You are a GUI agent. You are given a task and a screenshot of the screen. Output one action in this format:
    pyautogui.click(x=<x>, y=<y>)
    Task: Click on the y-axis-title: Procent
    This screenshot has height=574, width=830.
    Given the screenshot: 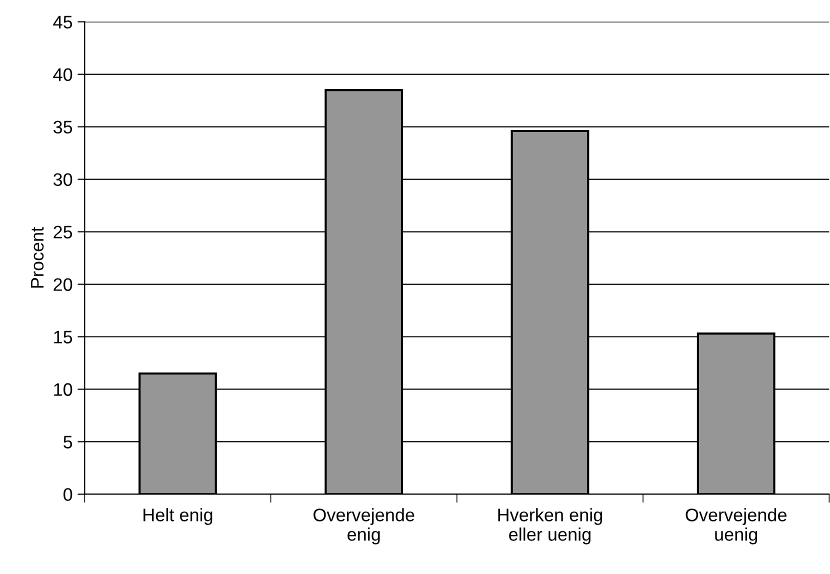 What is the action you would take?
    pyautogui.click(x=37, y=257)
    